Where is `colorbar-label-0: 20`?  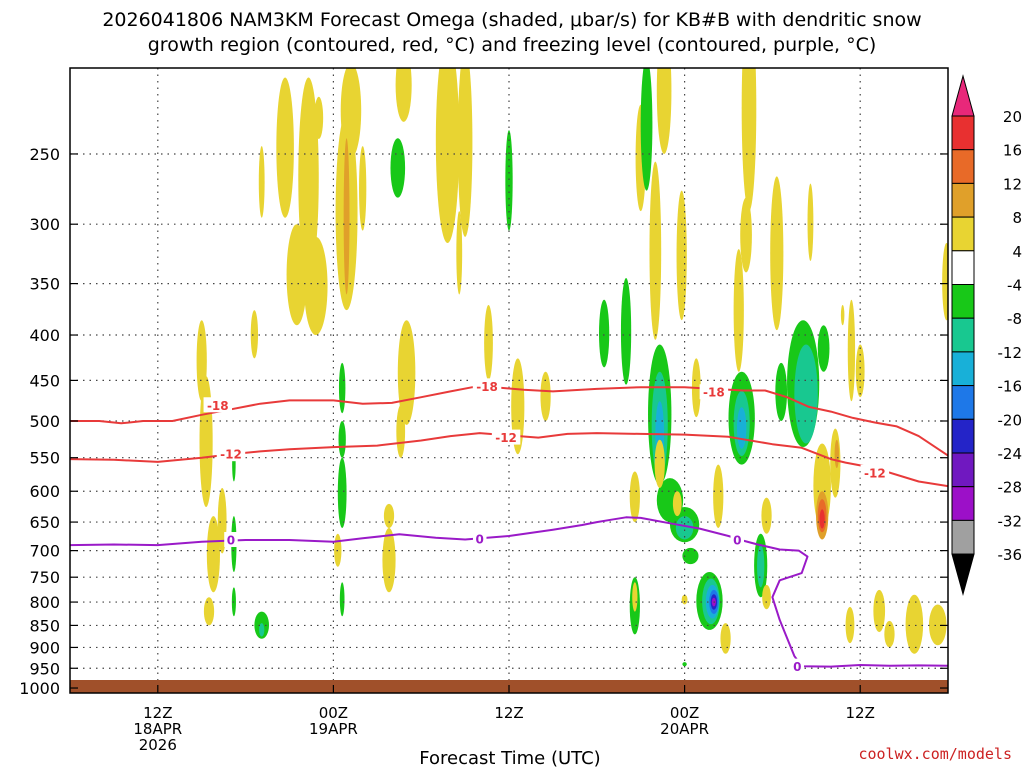
colorbar-label-0: 20 is located at coordinates (1012, 117).